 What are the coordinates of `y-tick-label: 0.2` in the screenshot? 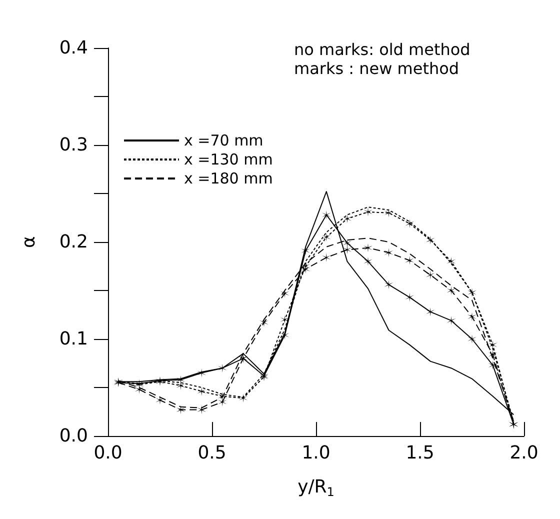 It's located at (73, 242).